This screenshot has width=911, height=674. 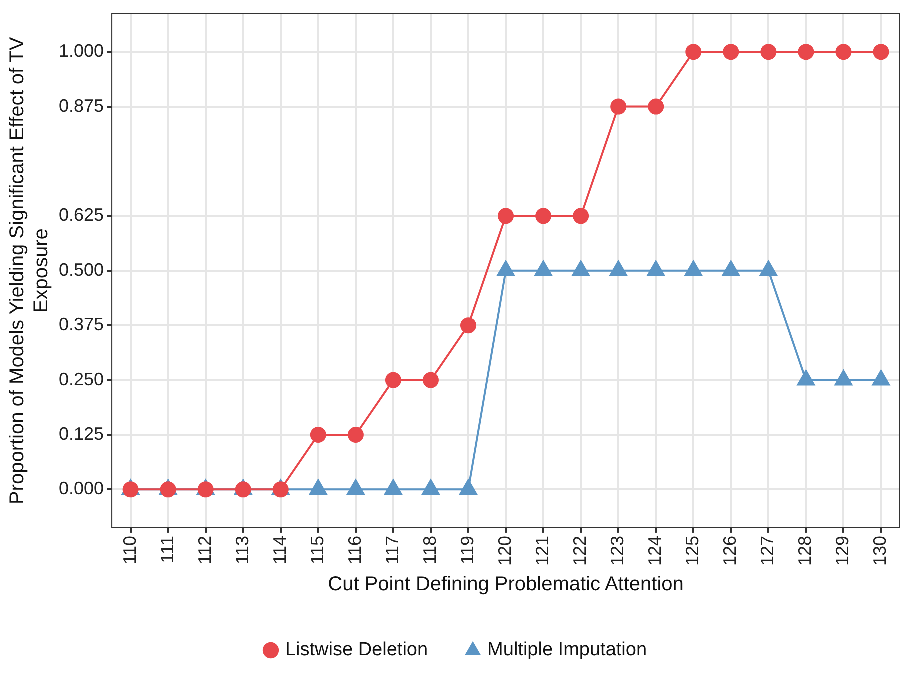 What do you see at coordinates (81, 434) in the screenshot?
I see `y-tick-label: 0.125` at bounding box center [81, 434].